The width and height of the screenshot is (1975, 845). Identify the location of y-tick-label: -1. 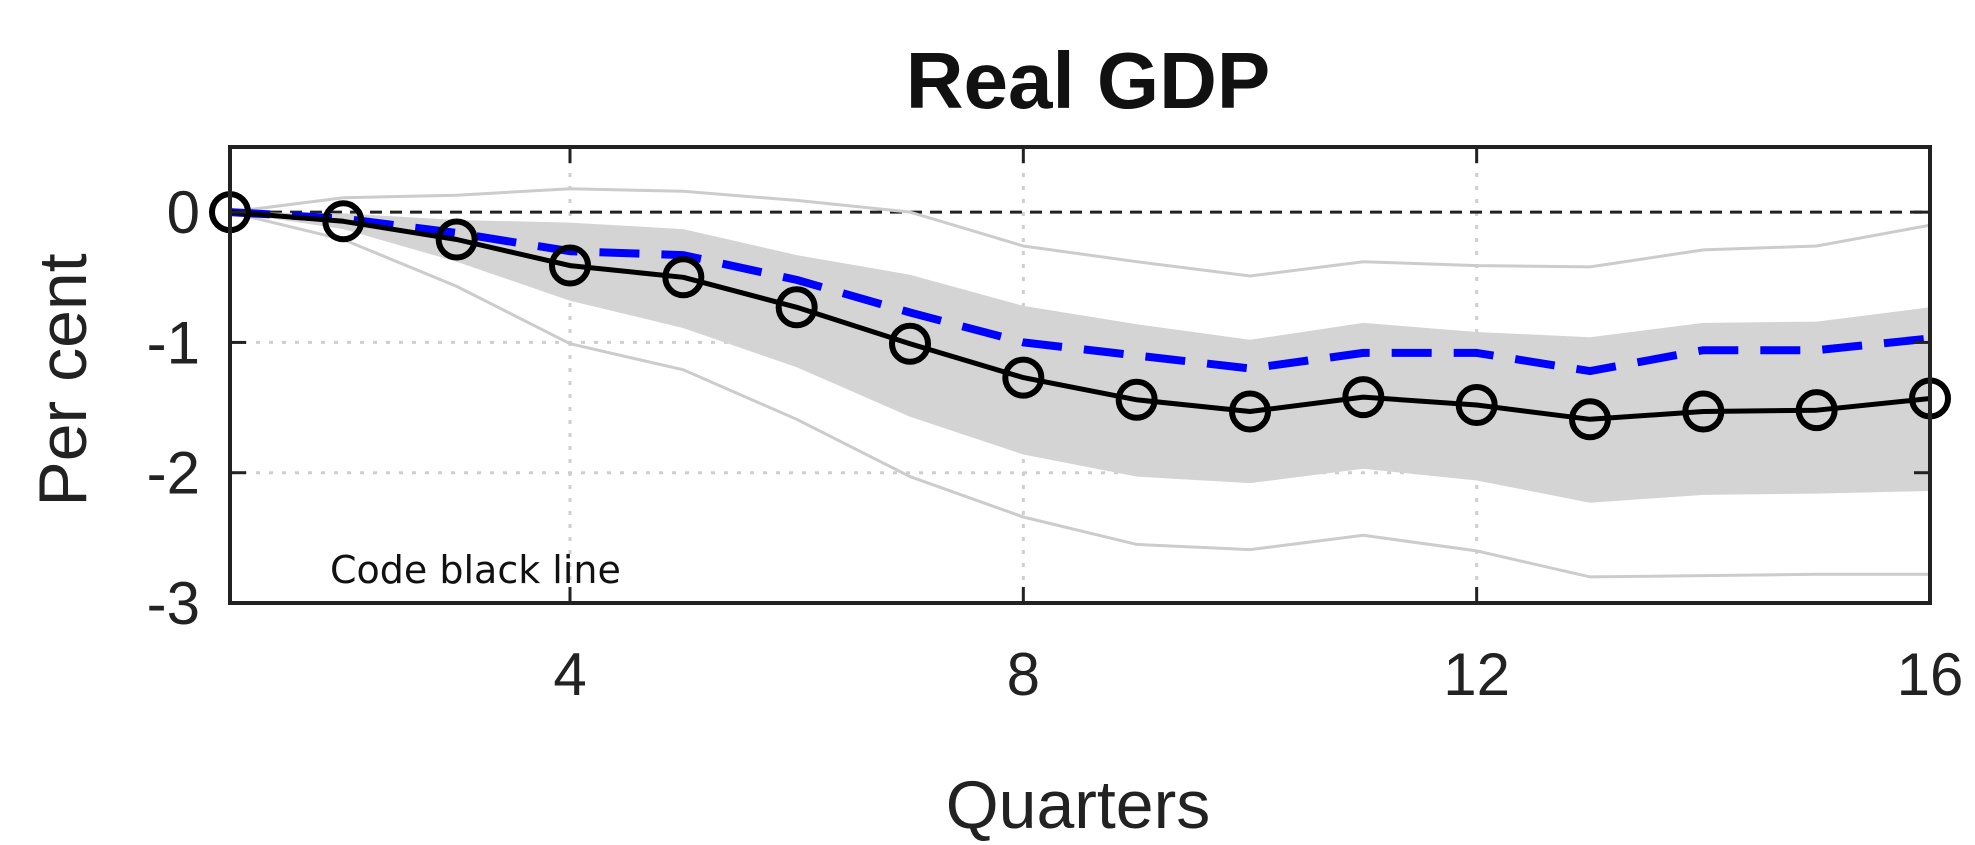
(173, 342).